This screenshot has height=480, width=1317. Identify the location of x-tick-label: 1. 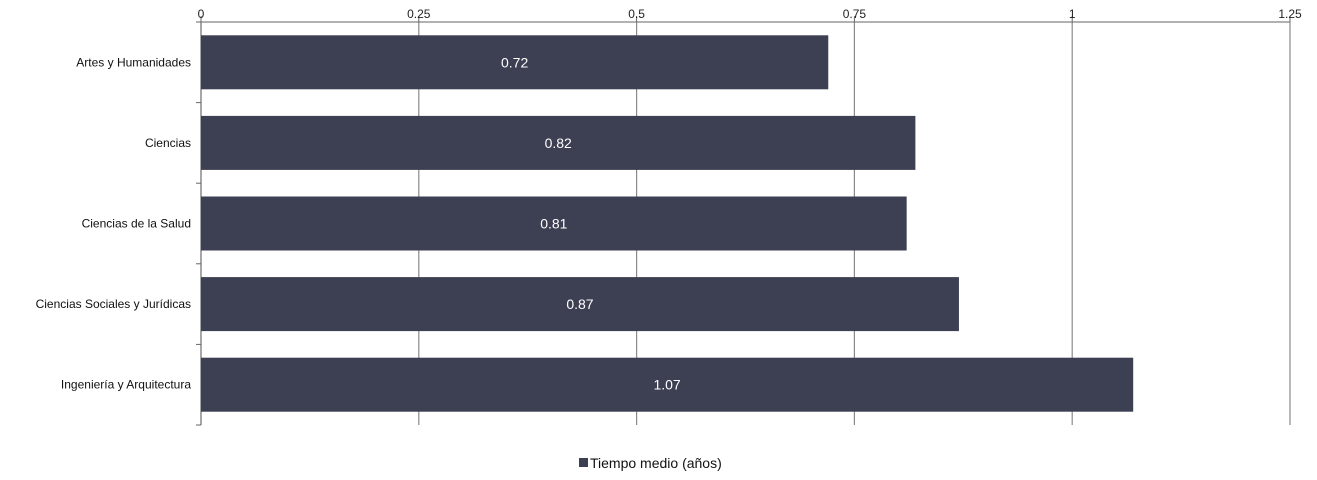
(1072, 14).